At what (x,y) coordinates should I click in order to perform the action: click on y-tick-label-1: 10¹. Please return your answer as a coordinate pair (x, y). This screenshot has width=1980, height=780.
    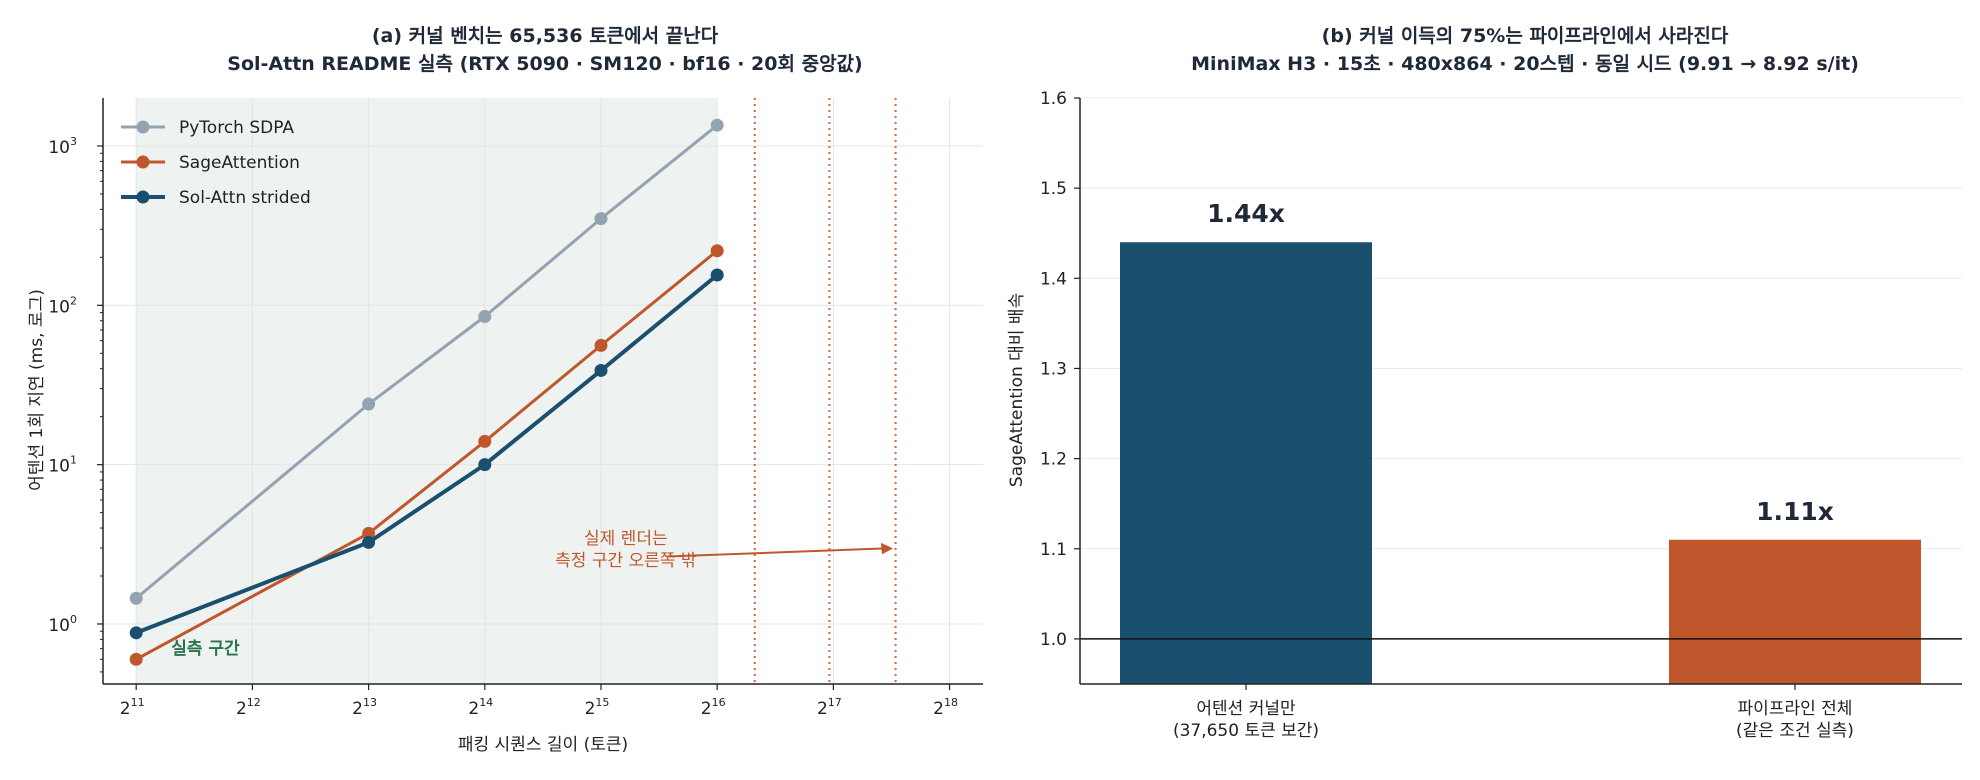
    Looking at the image, I should click on (62, 465).